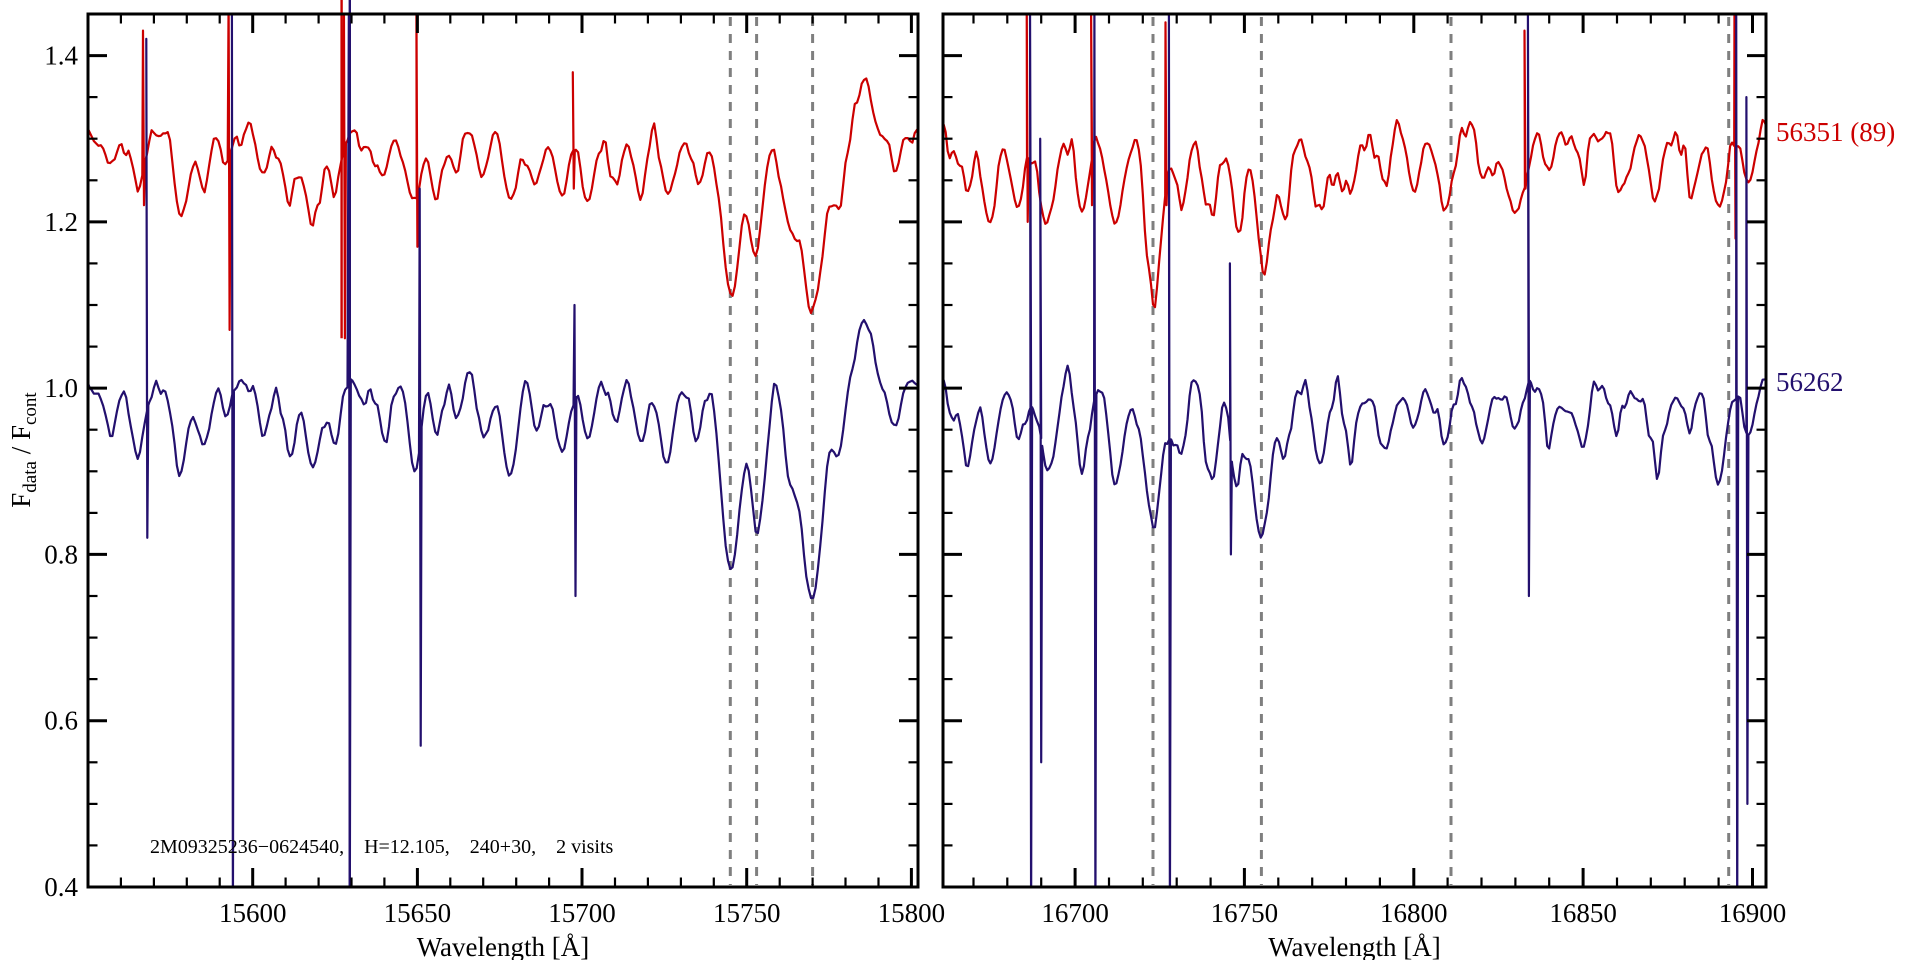 This screenshot has height=960, width=1920. Describe the element at coordinates (582, 913) in the screenshot. I see `x-tick-label: 15700` at that location.